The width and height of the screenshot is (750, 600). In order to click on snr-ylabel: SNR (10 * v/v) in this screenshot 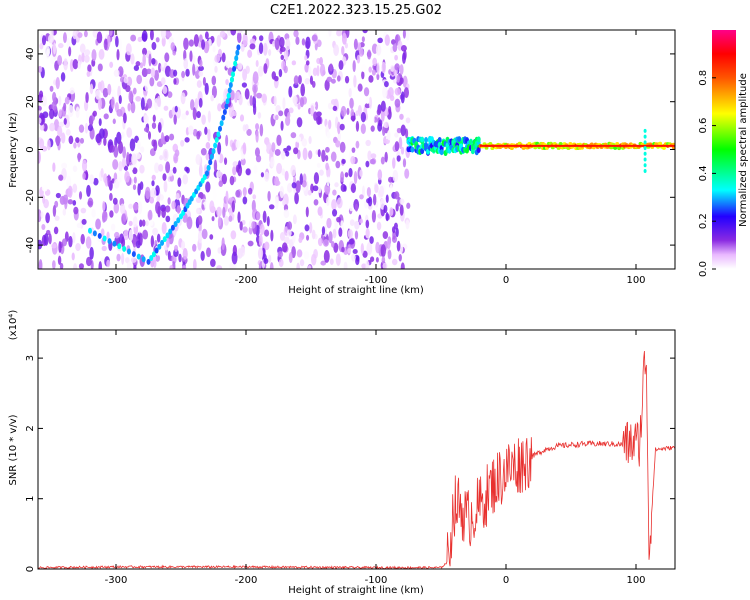, I will do `click(13, 449)`.